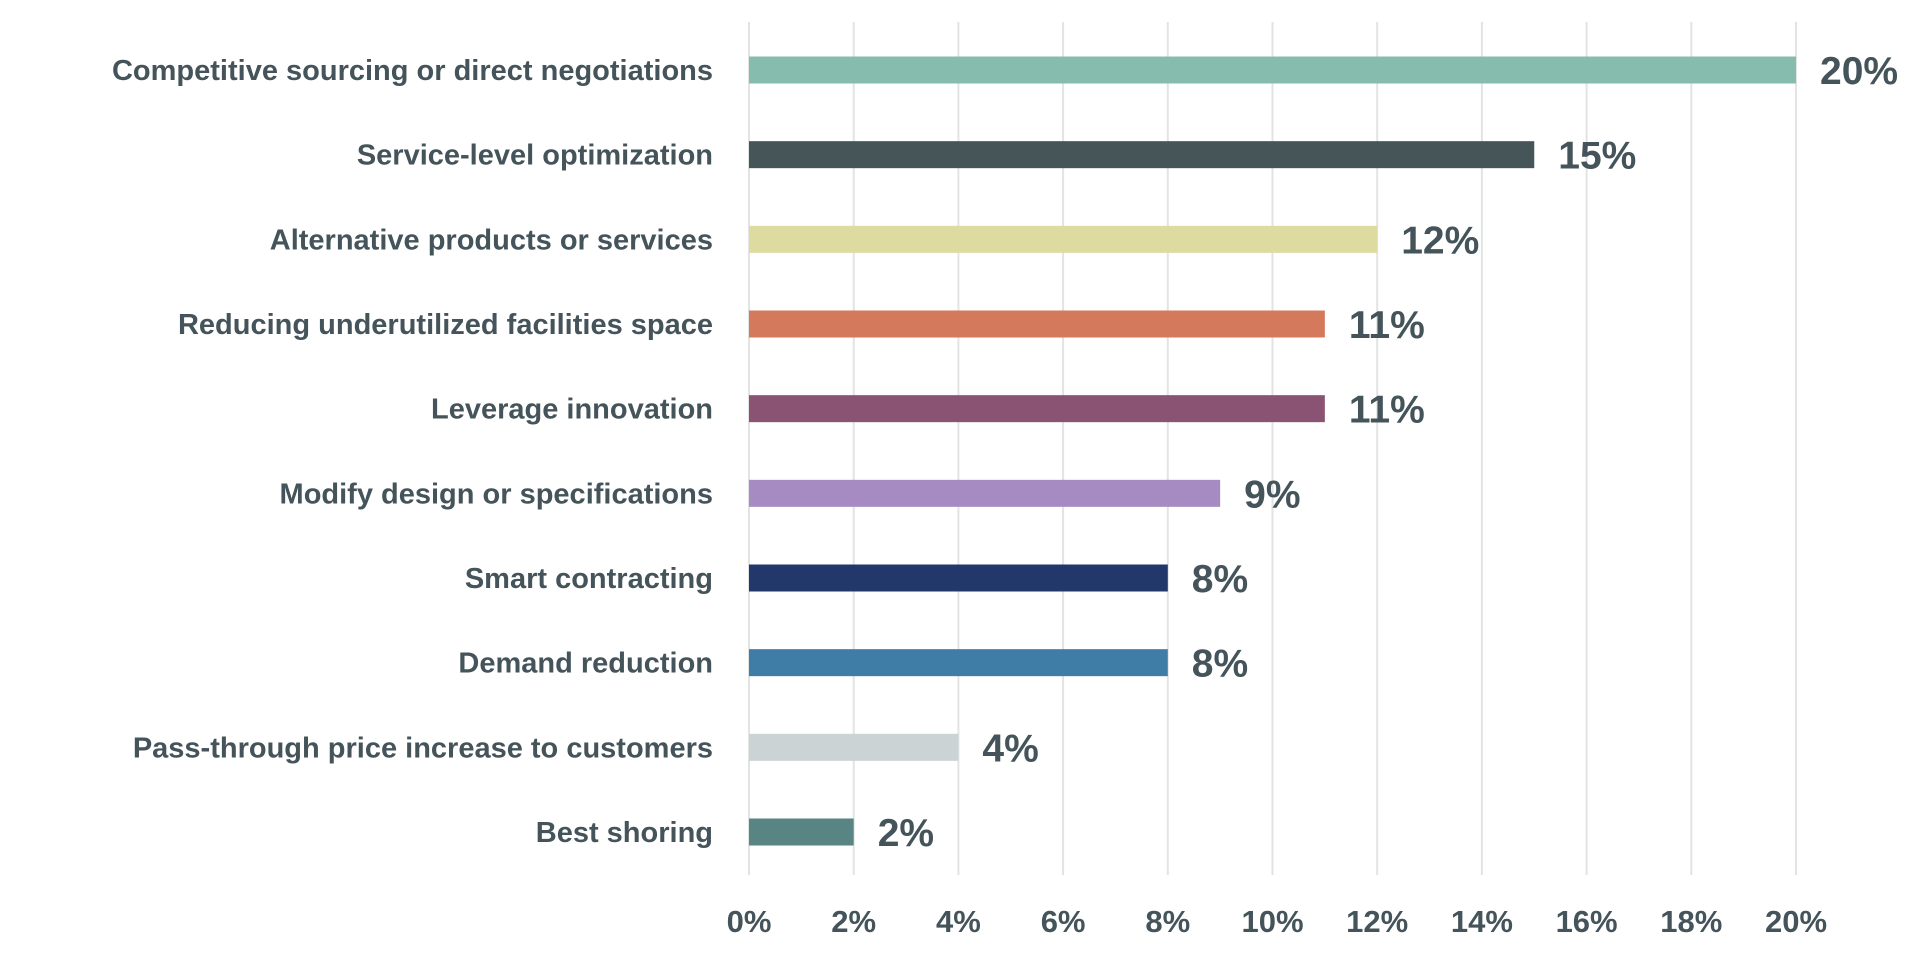 The height and width of the screenshot is (960, 1920). What do you see at coordinates (535, 156) in the screenshot?
I see `category-label: Service-level optimization` at bounding box center [535, 156].